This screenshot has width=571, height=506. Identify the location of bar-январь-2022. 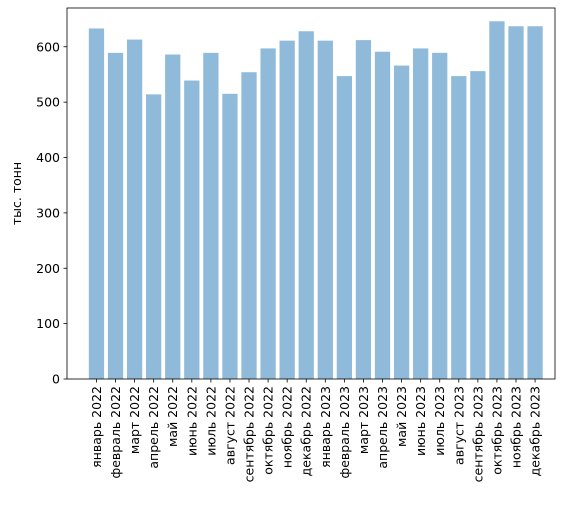
(96, 204).